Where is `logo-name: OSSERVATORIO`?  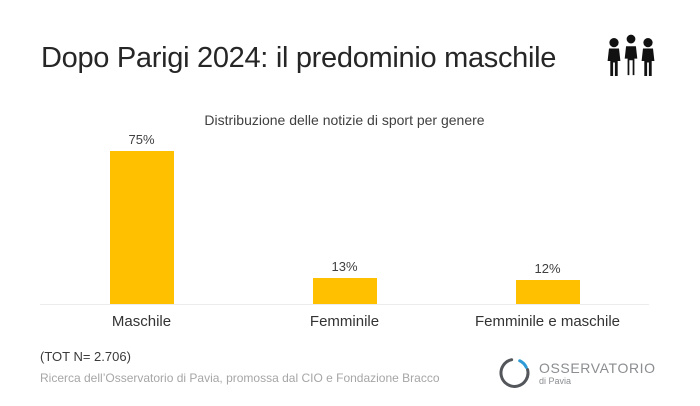
logo-name: OSSERVATORIO is located at coordinates (597, 367).